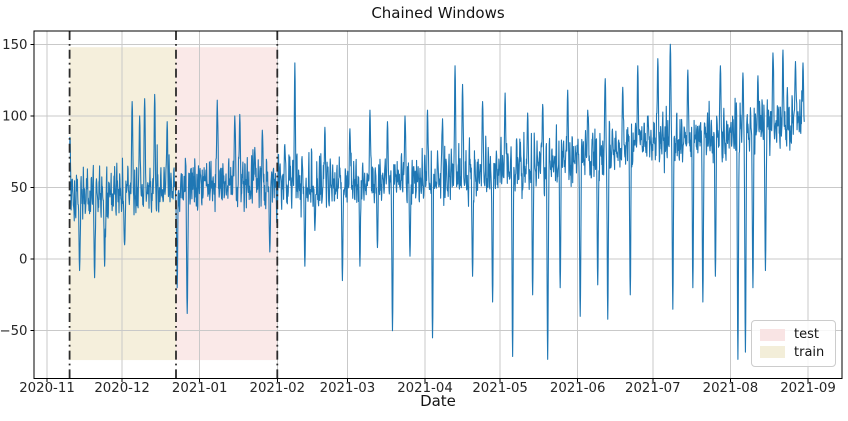  I want to click on y-tick-label: 150, so click(14, 45).